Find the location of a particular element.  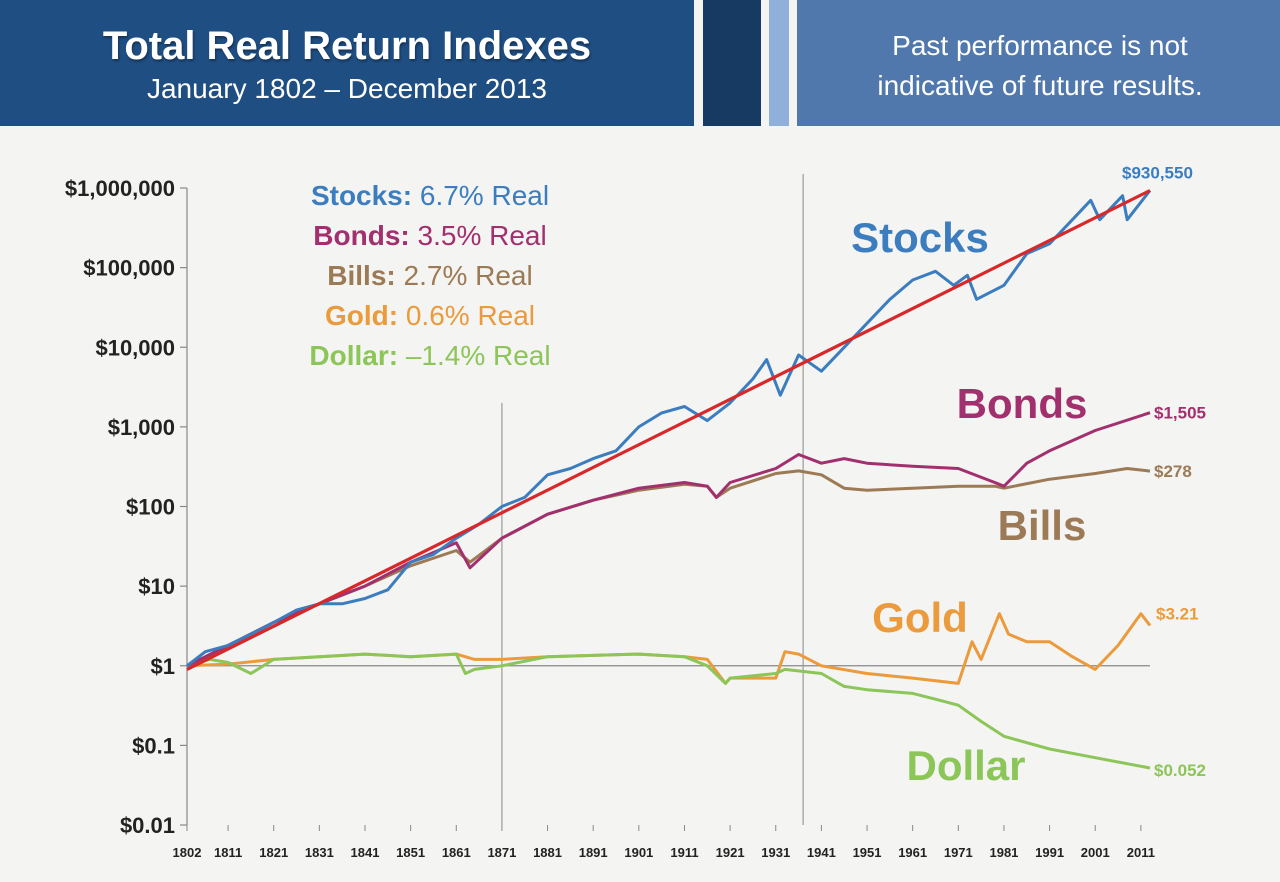

stocks-end-label: $930,550 is located at coordinates (1157, 172).